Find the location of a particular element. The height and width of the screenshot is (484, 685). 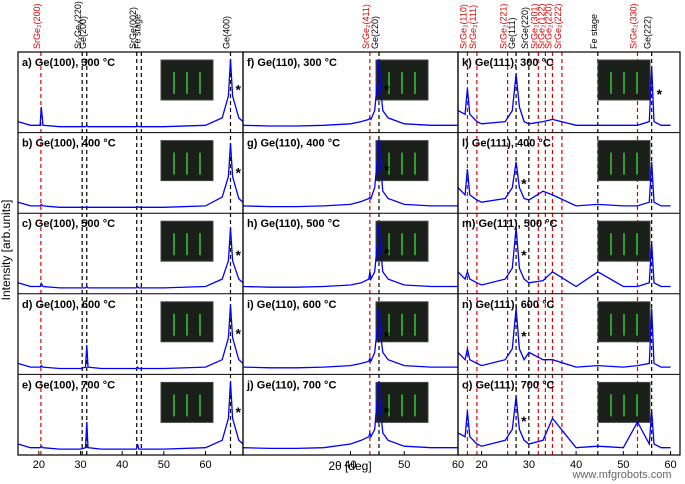

reference-label: SrGe(002) is located at coordinates (133, 28).